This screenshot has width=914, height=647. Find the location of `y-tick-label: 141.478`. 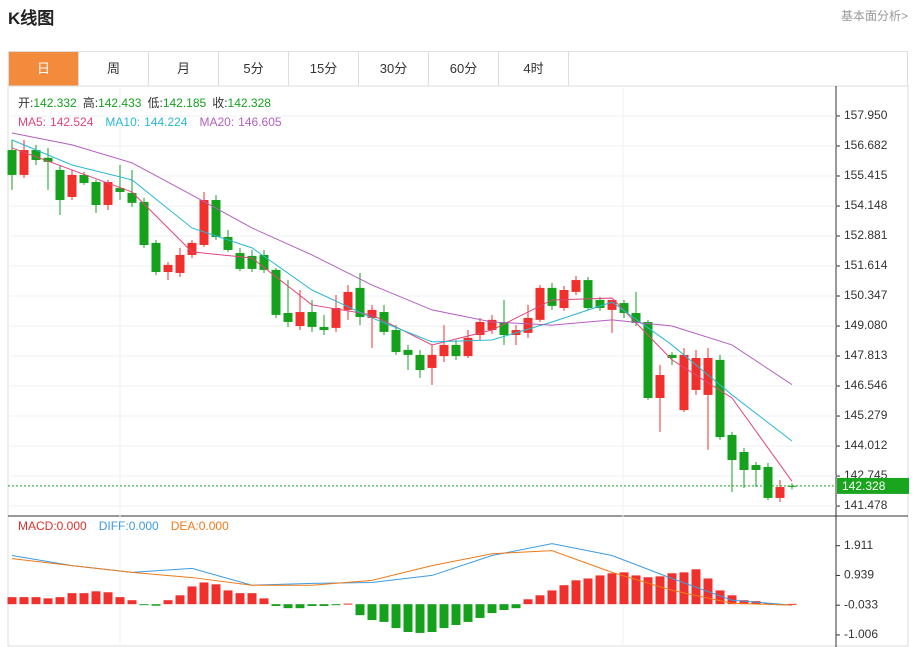

y-tick-label: 141.478 is located at coordinates (866, 505).